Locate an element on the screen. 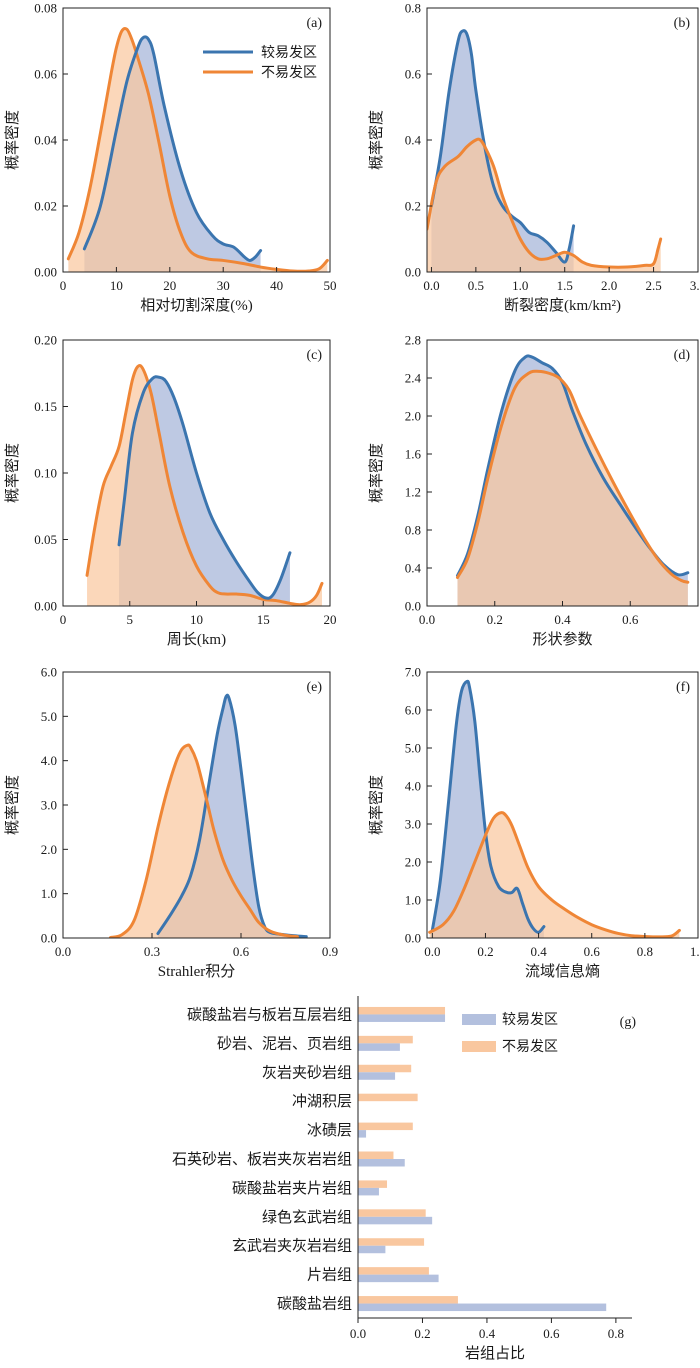 The width and height of the screenshot is (700, 1368). category-label: 砂岩、泥岩、页岩组 is located at coordinates (284, 1043).